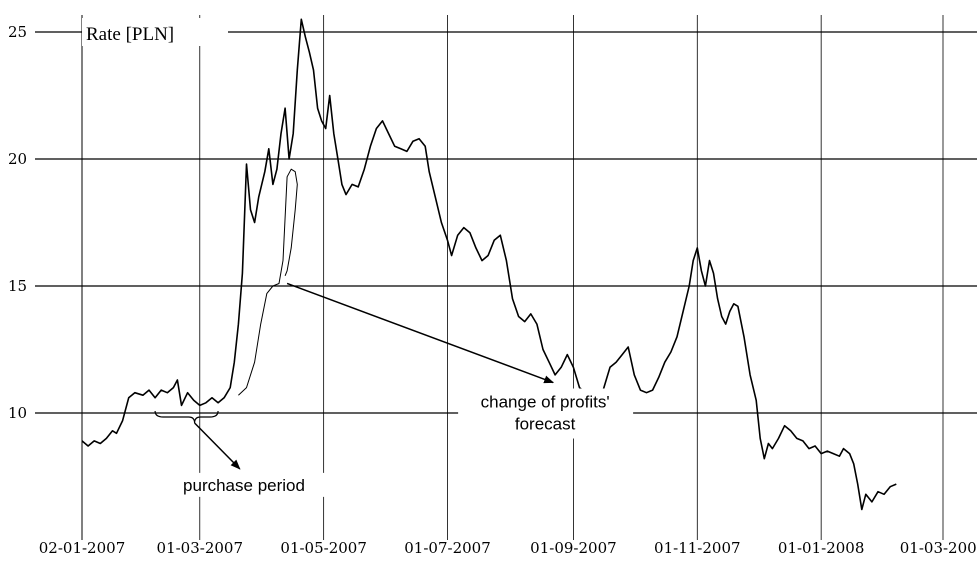 Image resolution: width=977 pixels, height=561 pixels. What do you see at coordinates (186, 417) in the screenshot?
I see `purchase-period-bracket` at bounding box center [186, 417].